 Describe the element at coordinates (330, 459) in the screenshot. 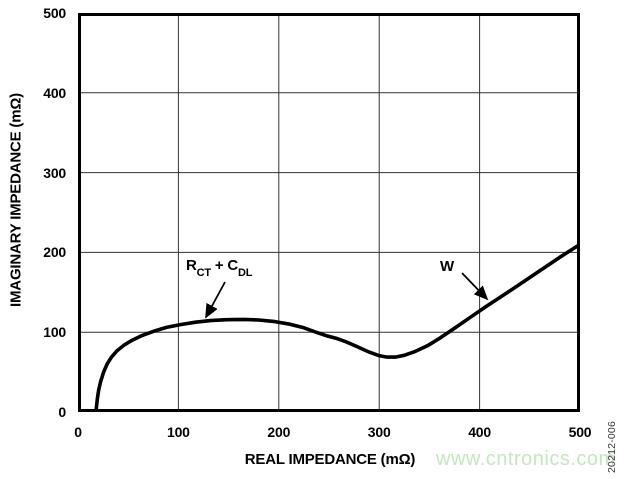

I see `x-axis-title: REAL IMPEDANCE (mΩ)` at that location.